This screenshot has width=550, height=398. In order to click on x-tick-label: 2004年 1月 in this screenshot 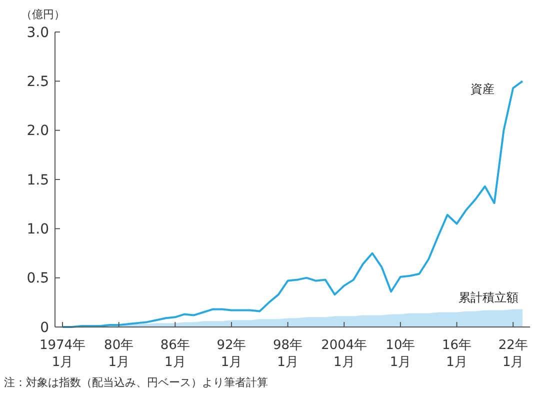, I will do `click(344, 354)`.